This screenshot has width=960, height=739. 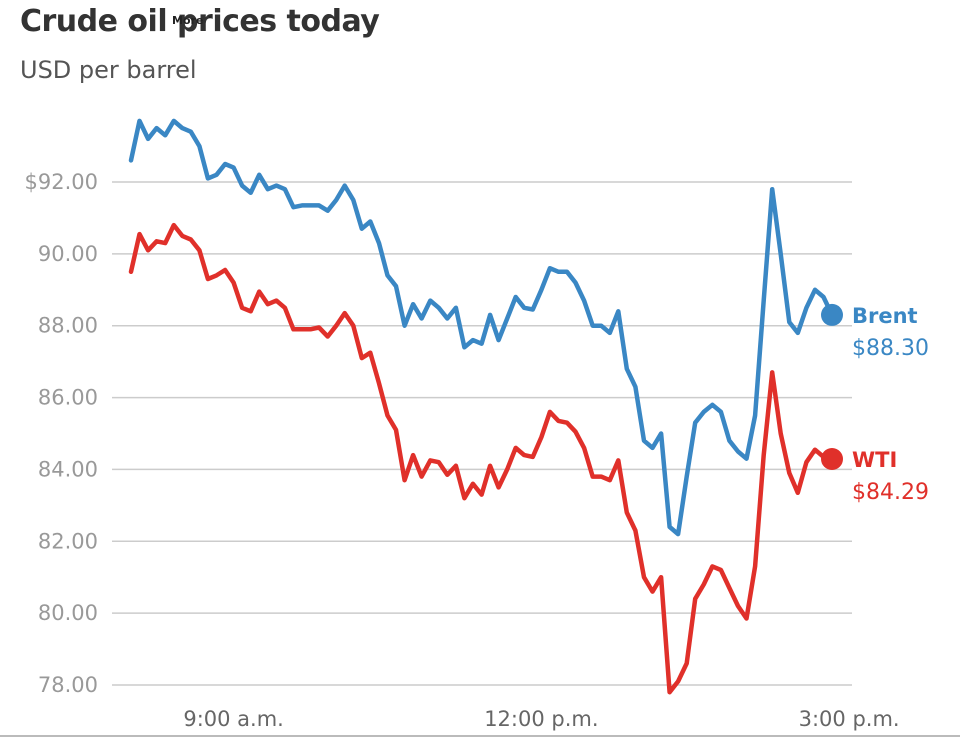 I want to click on y-tick-label: 82.00, so click(x=68, y=541).